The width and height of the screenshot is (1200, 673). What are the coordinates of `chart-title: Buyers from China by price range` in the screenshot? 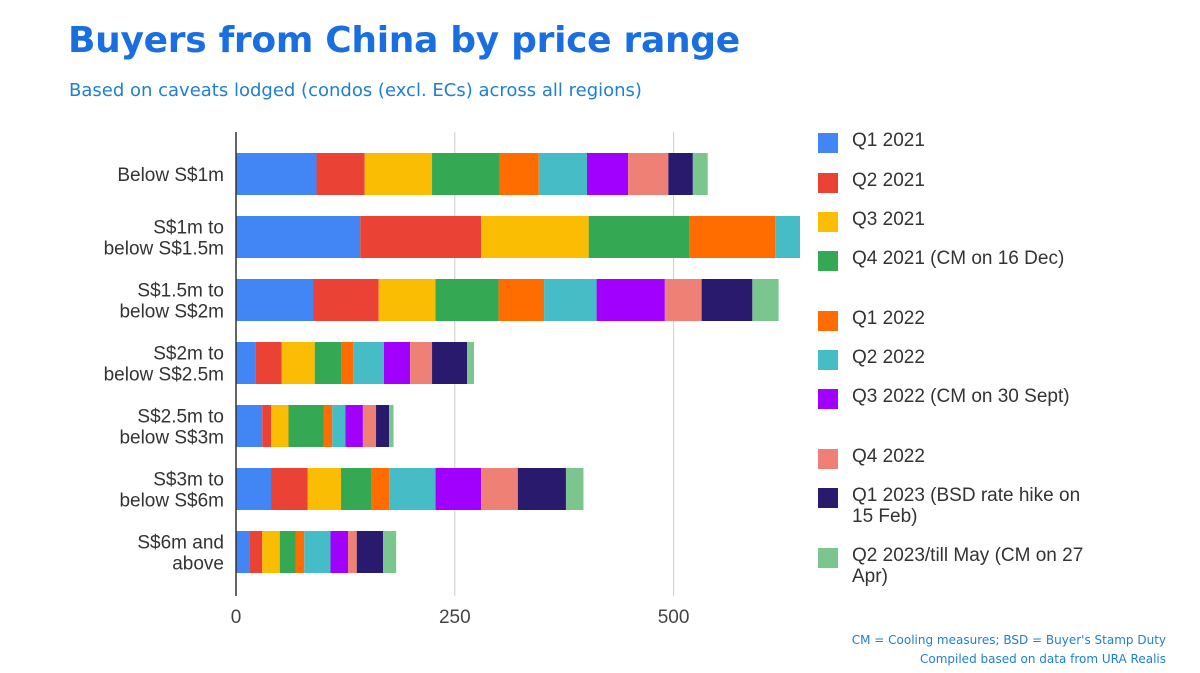 It's located at (404, 40).